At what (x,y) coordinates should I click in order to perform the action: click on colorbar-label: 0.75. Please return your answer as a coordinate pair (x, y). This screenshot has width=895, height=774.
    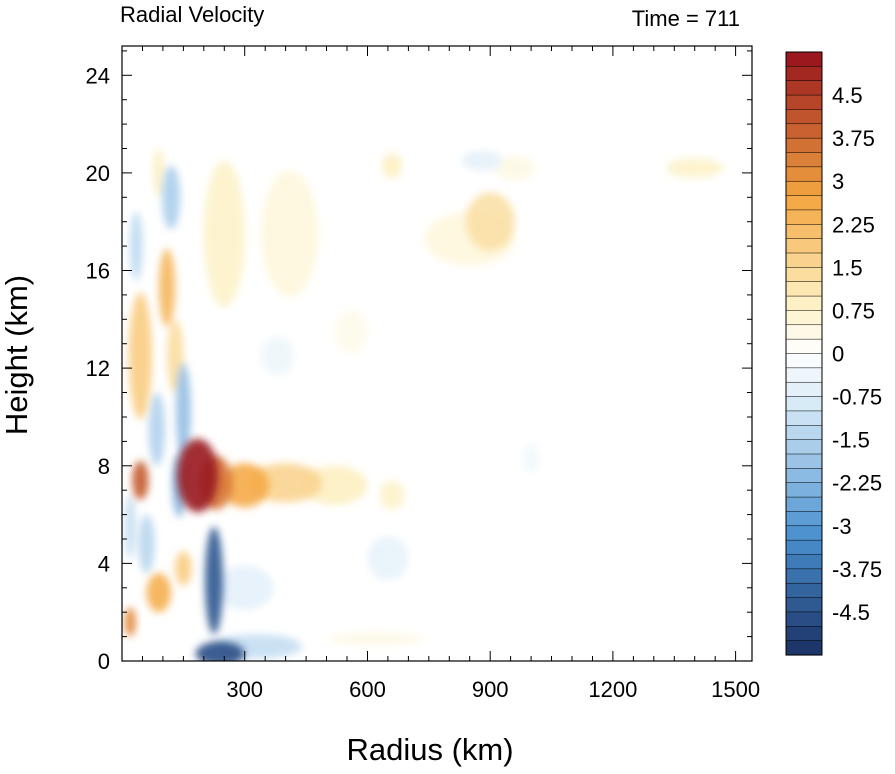
    Looking at the image, I should click on (853, 310).